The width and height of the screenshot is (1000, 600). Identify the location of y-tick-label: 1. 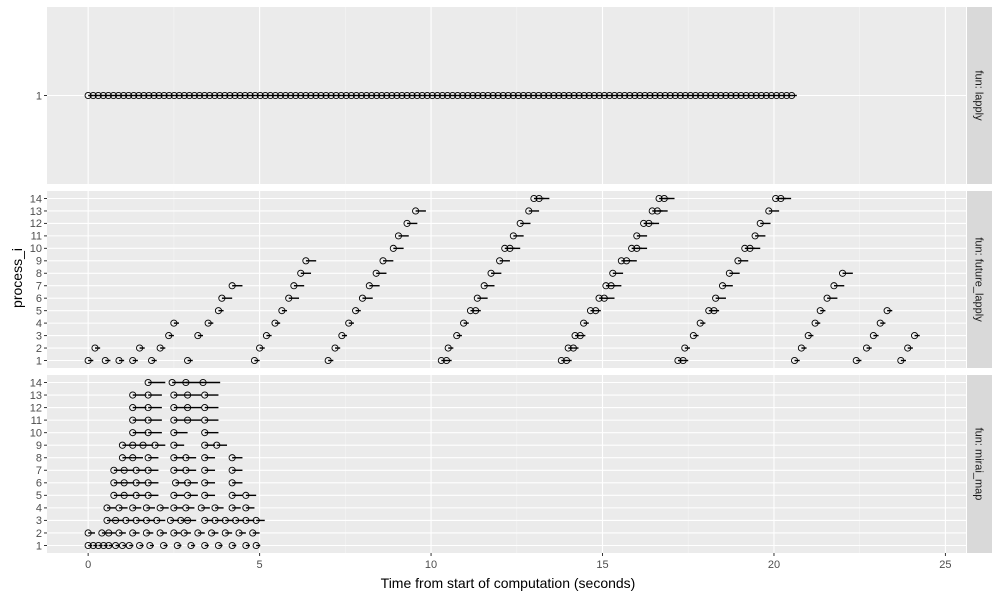
(39, 361).